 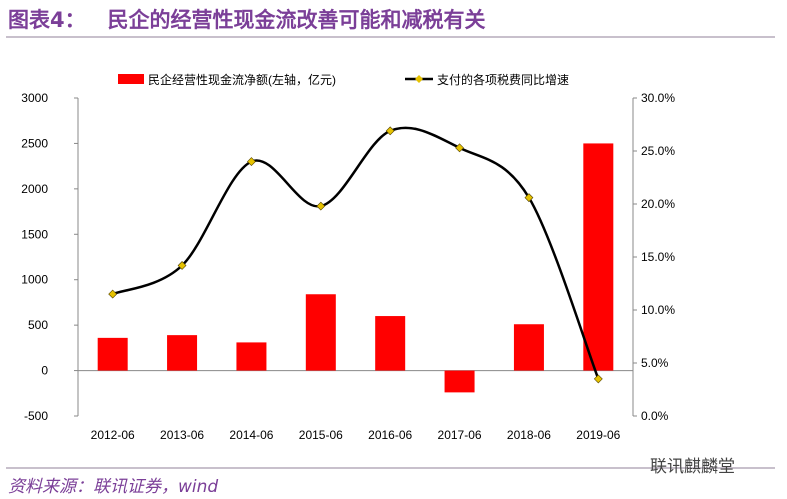 I want to click on left-tick-label: 1000, so click(x=34, y=280).